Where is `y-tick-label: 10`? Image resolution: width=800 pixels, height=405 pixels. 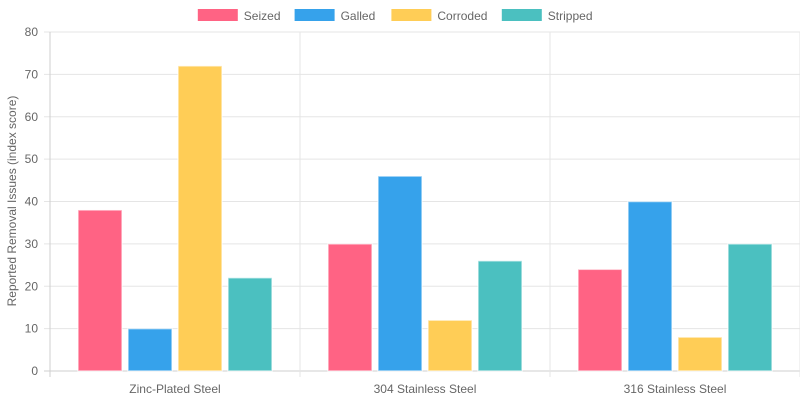
y-tick-label: 10 is located at coordinates (32, 329).